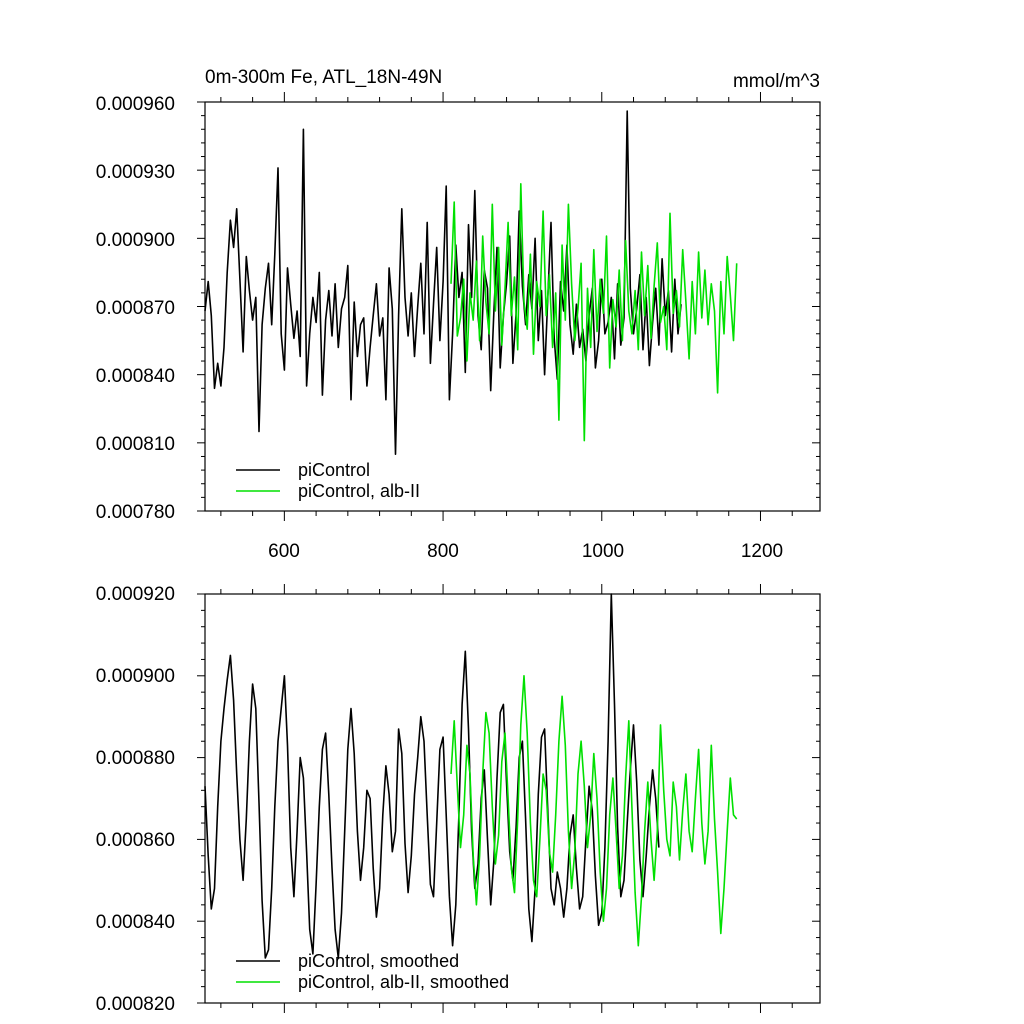 The image size is (1024, 1024). Describe the element at coordinates (525, 551) in the screenshot. I see `x-tick-labels: 600 800 1000 1200` at that location.